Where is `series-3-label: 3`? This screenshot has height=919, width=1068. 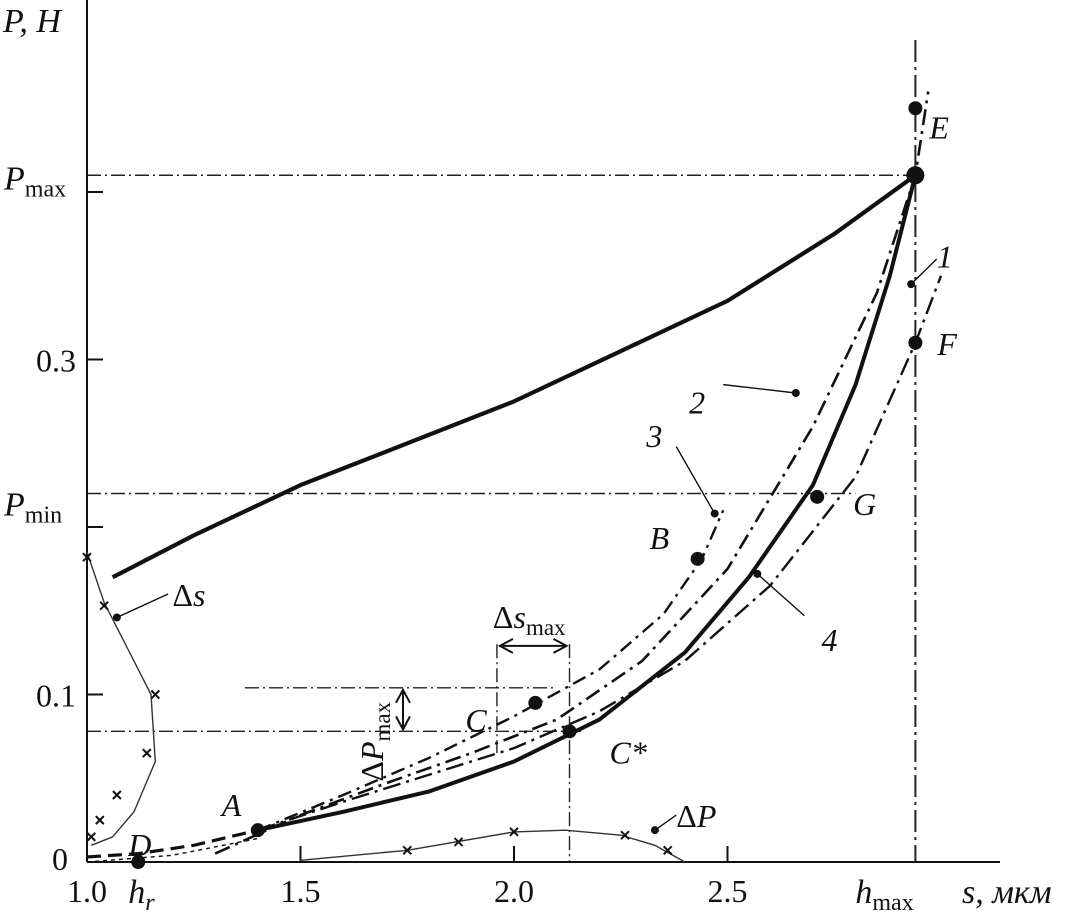 series-3-label: 3 is located at coordinates (653, 436).